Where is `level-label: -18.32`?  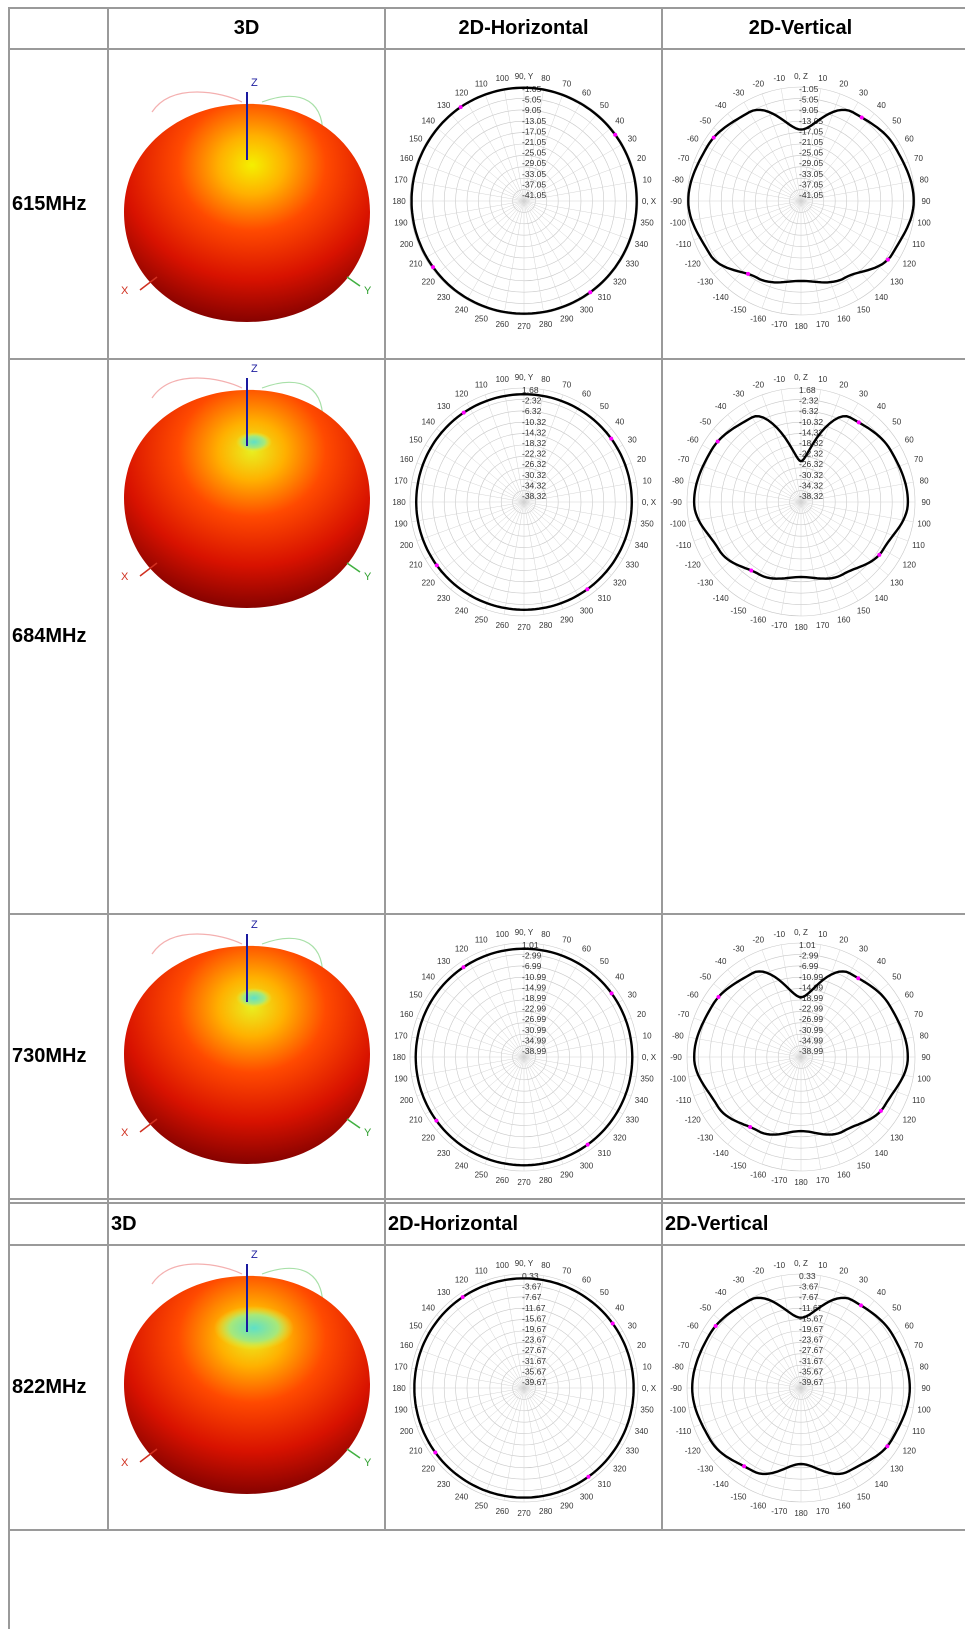 level-label: -18.32 is located at coordinates (811, 443).